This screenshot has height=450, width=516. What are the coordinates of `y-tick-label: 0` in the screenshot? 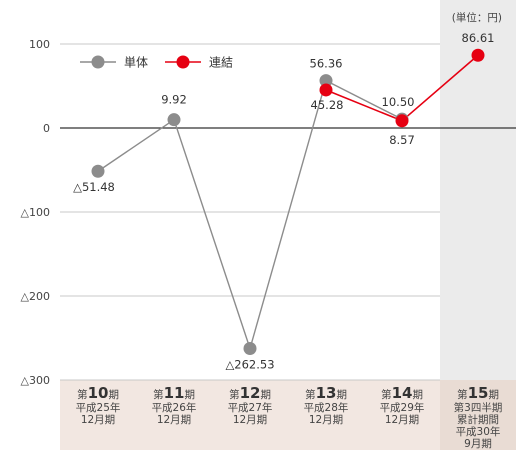 It's located at (46, 128).